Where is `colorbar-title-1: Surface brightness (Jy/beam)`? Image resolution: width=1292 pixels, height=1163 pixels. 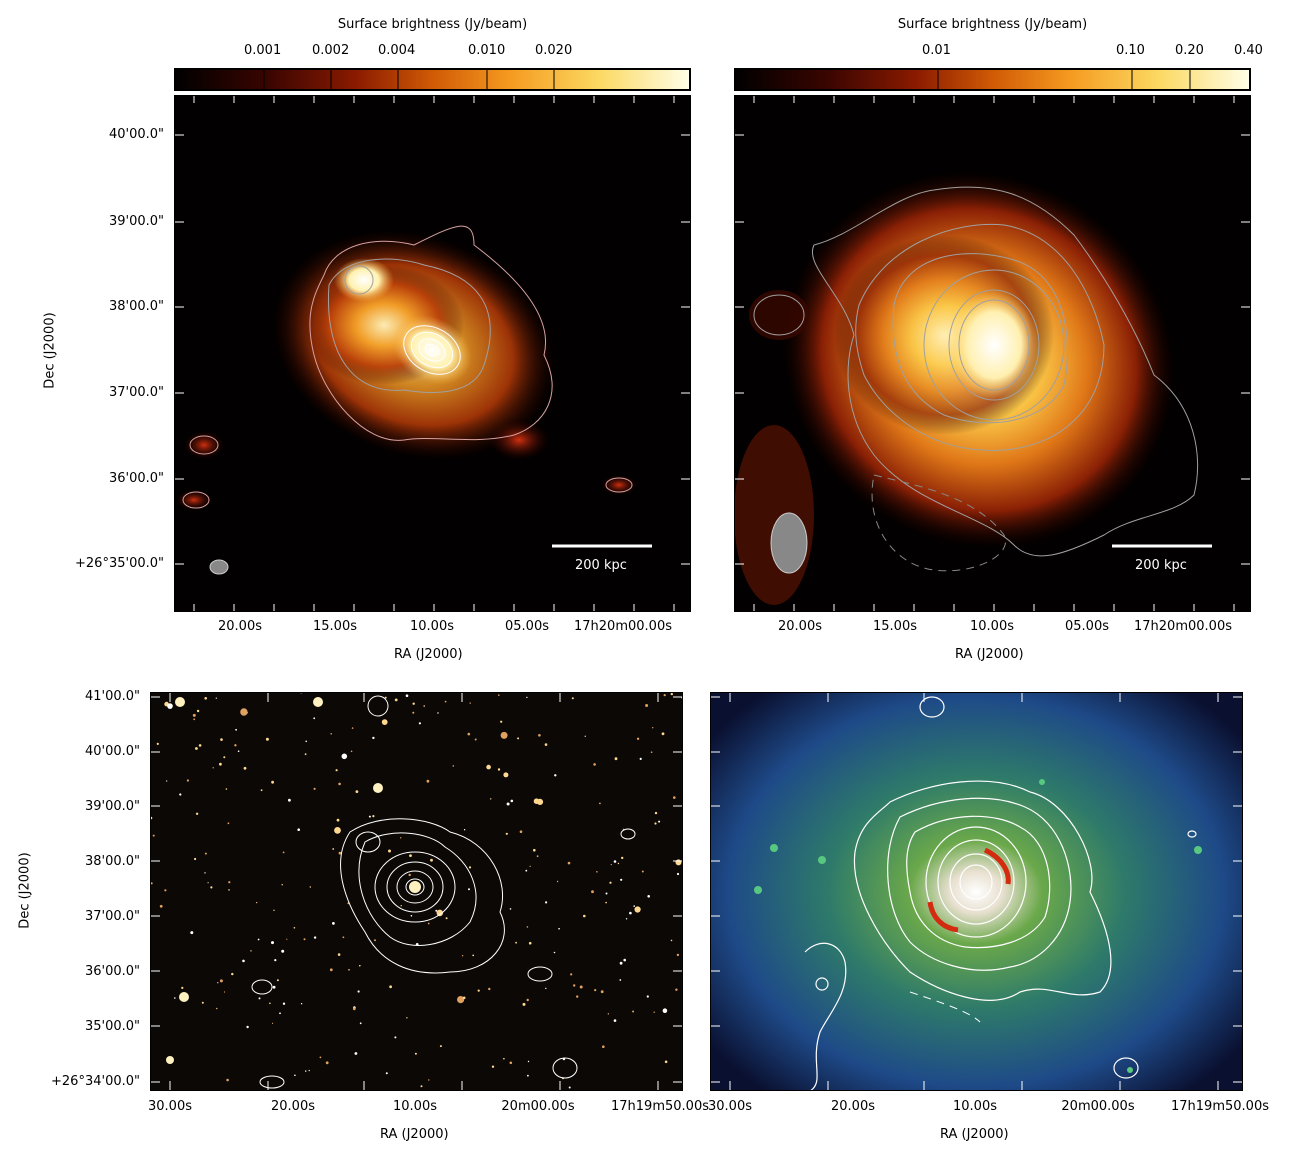 colorbar-title-1: Surface brightness (Jy/beam) is located at coordinates (432, 24).